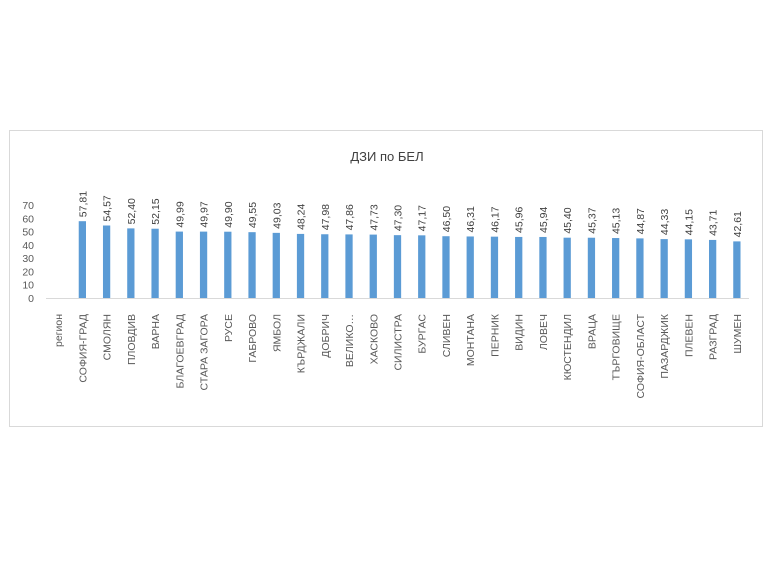 The width and height of the screenshot is (775, 573). I want to click on category-label: БЛАГОЕВГРАД, so click(180, 351).